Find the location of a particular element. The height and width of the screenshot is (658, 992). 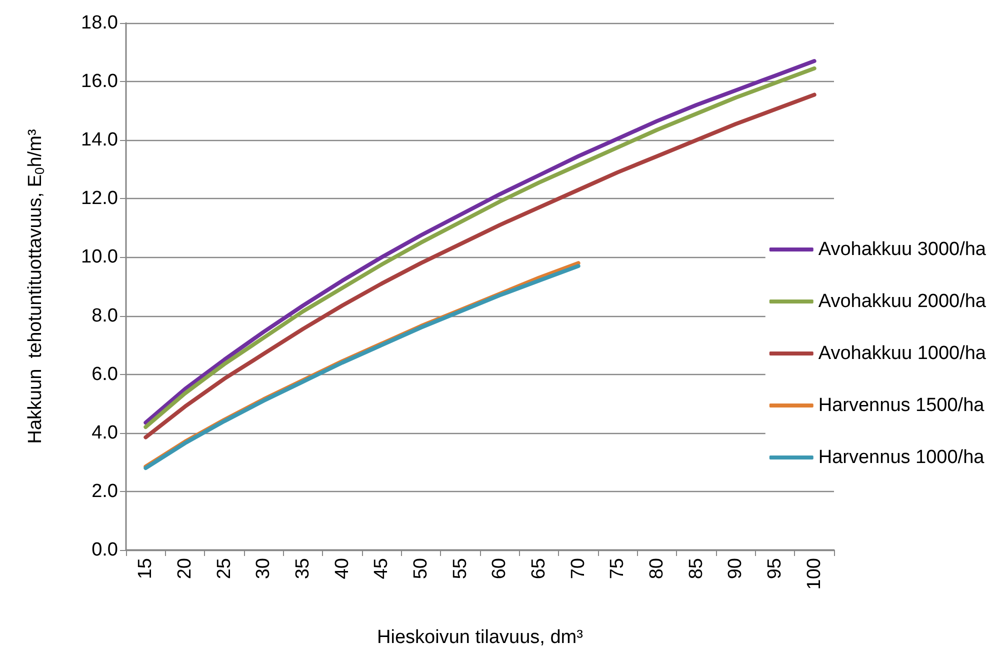

y-tick-label: 4.0 is located at coordinates (105, 433).